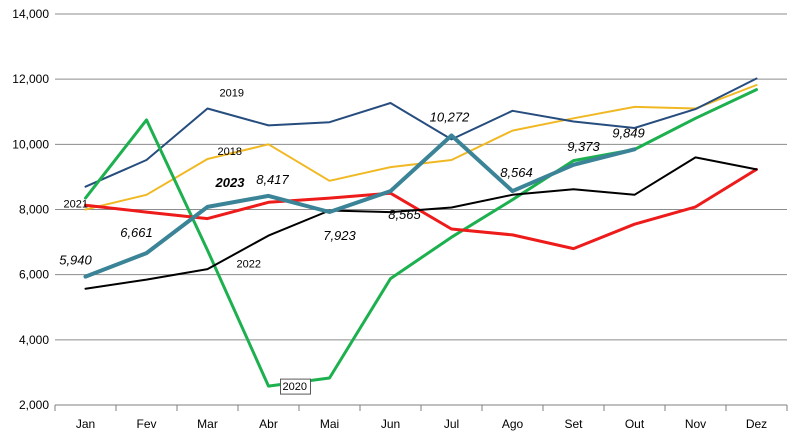  What do you see at coordinates (268, 424) in the screenshot?
I see `x-tick-label: Abr` at bounding box center [268, 424].